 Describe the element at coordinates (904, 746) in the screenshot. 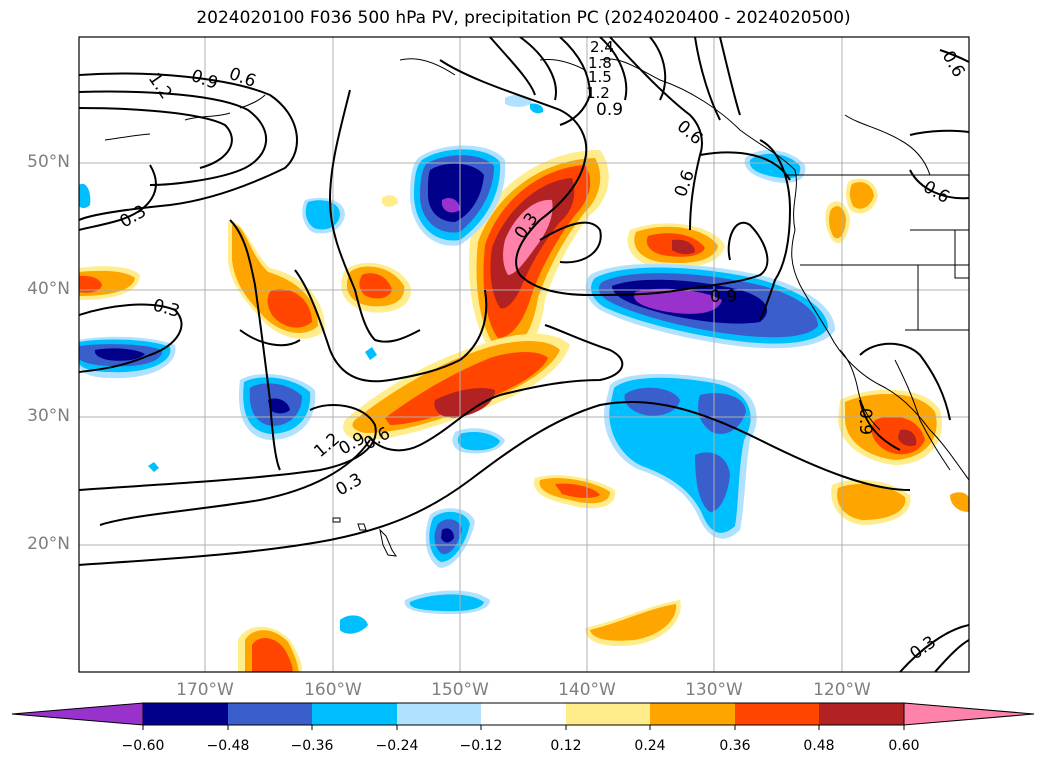

I see `colorbar-tick-label: 0.60` at that location.